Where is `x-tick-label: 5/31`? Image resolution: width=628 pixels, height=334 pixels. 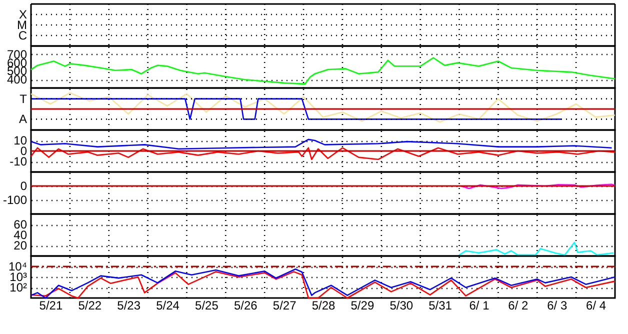
x-tick-label: 5/31 is located at coordinates (440, 305).